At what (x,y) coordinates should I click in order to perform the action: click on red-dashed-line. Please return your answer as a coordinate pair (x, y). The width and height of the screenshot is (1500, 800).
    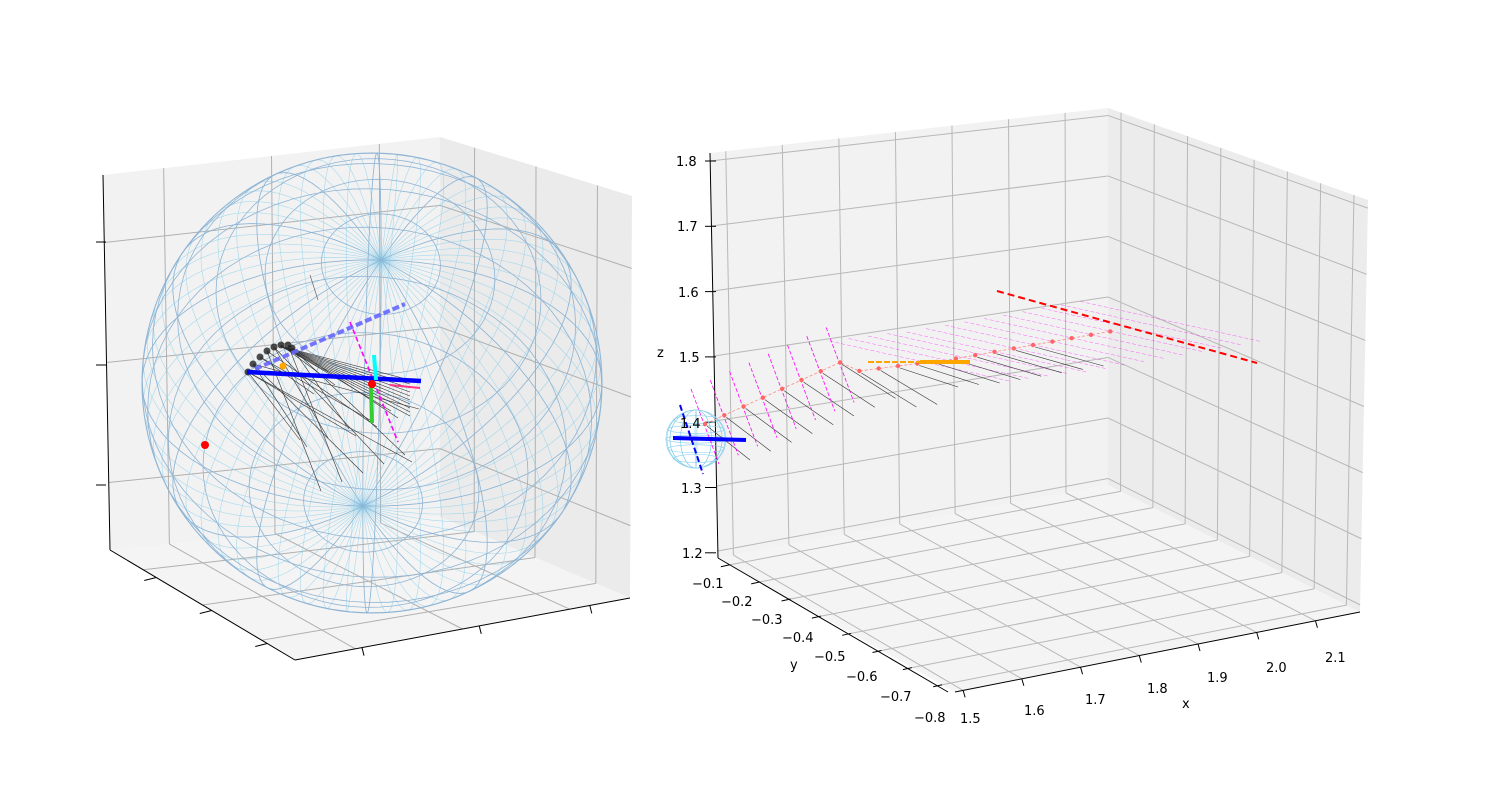
    Looking at the image, I should click on (1127, 327).